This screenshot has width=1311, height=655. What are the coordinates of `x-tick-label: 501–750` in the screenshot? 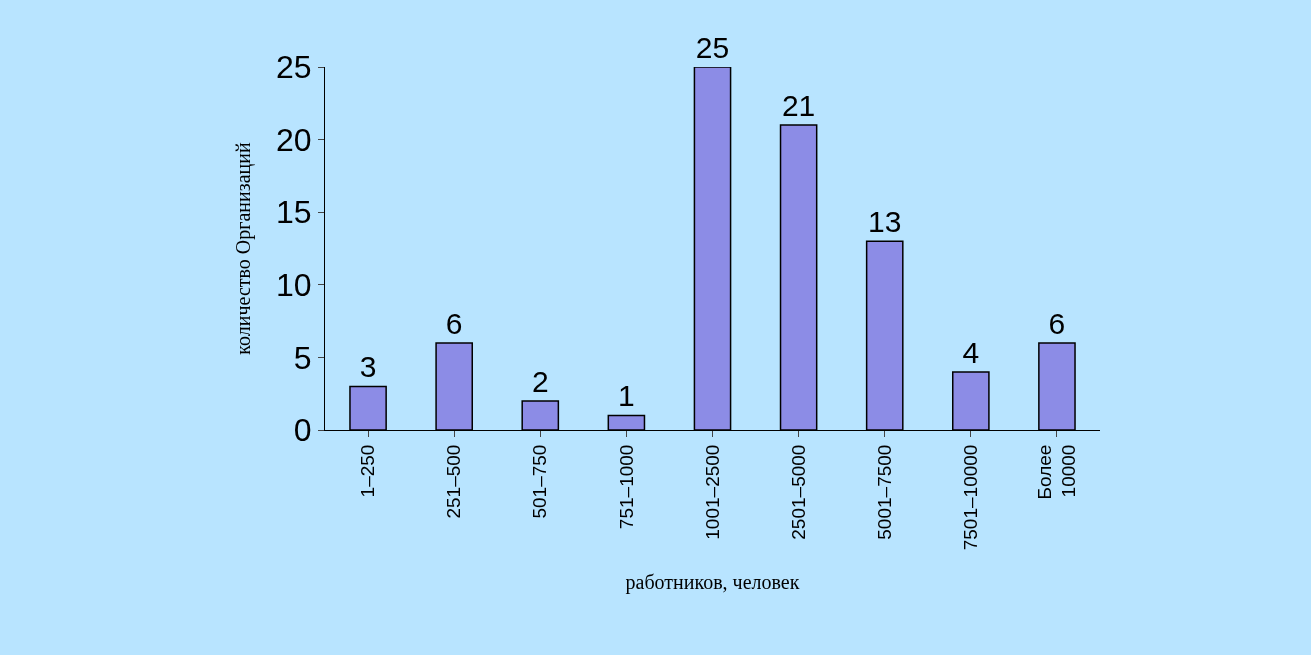 It's located at (540, 481).